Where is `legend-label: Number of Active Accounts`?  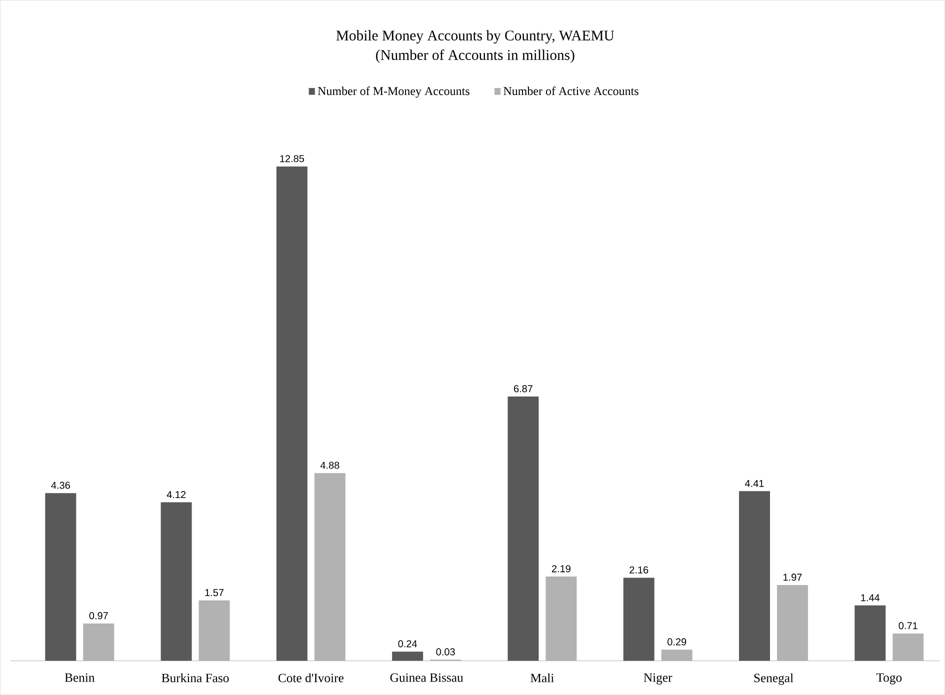
legend-label: Number of Active Accounts is located at coordinates (571, 91).